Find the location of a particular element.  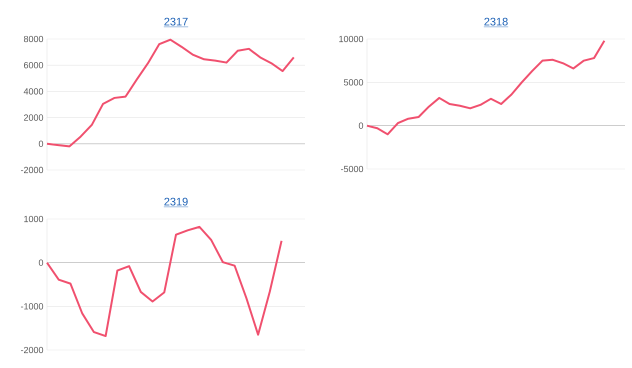

y-tick-label: -5000 is located at coordinates (352, 169).